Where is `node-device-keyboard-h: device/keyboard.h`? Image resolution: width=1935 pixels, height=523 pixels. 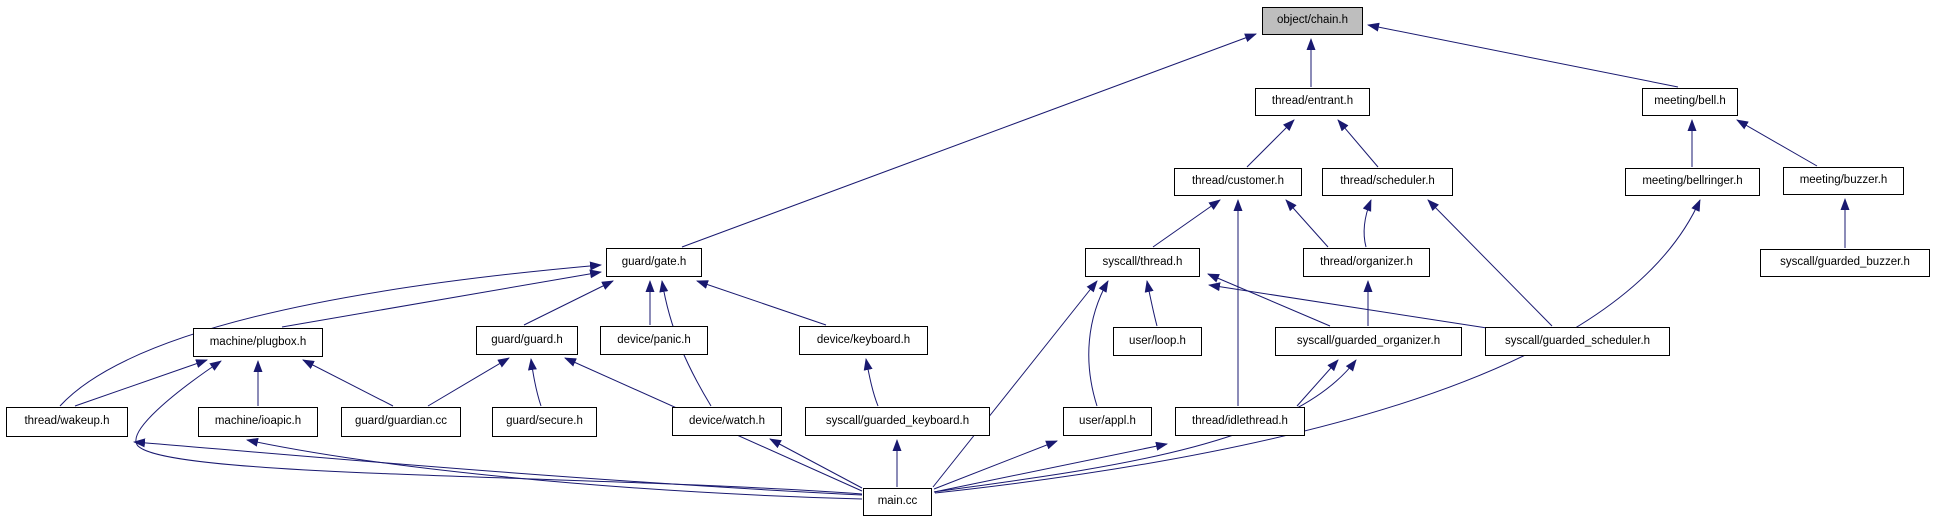
node-device-keyboard-h: device/keyboard.h is located at coordinates (863, 340).